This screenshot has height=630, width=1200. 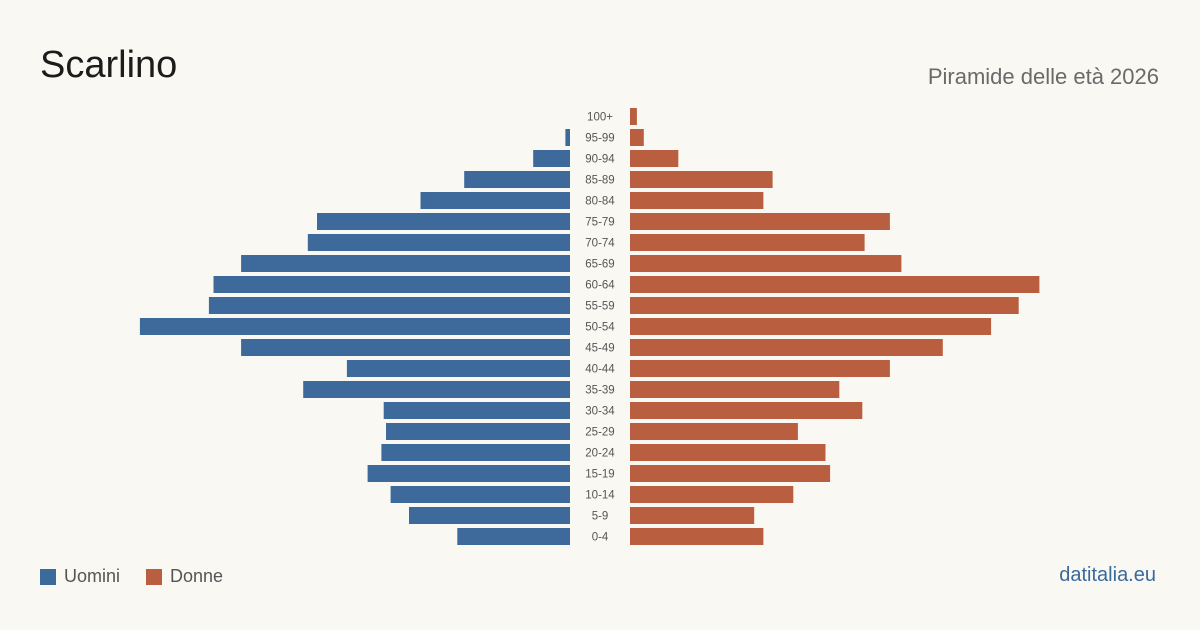 What do you see at coordinates (600, 160) in the screenshot?
I see `age-label-90-94: 90-94` at bounding box center [600, 160].